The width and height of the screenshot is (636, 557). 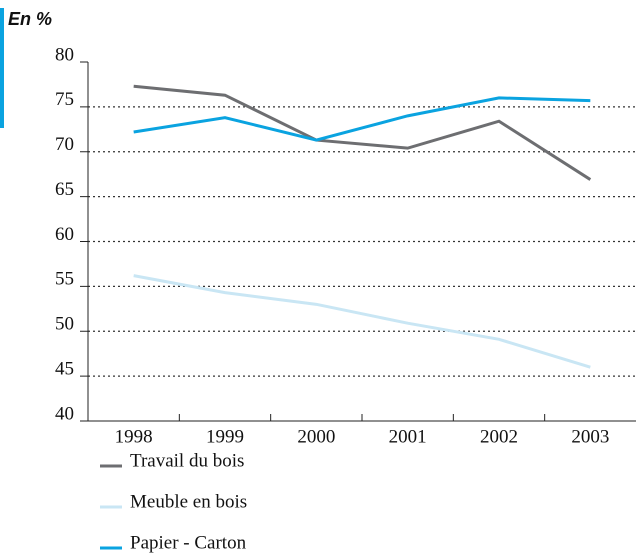 I want to click on y-tick-label: 55, so click(x=64, y=279).